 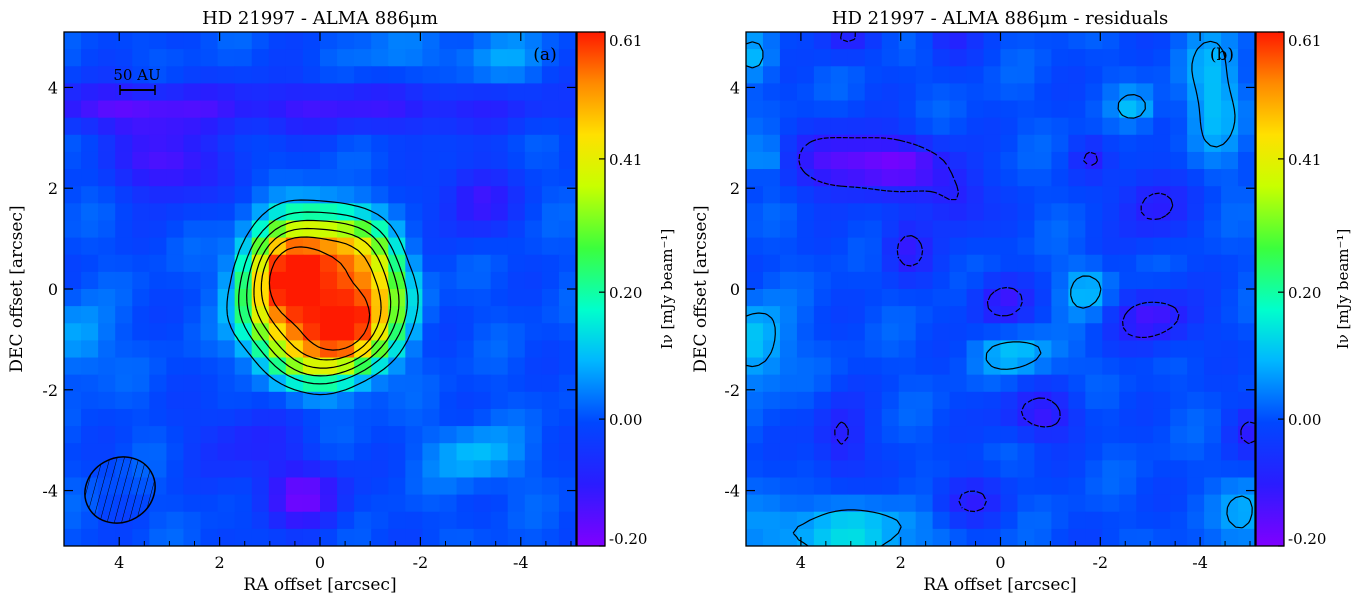 What do you see at coordinates (901, 562) in the screenshot?
I see `x-tick-label: 2` at bounding box center [901, 562].